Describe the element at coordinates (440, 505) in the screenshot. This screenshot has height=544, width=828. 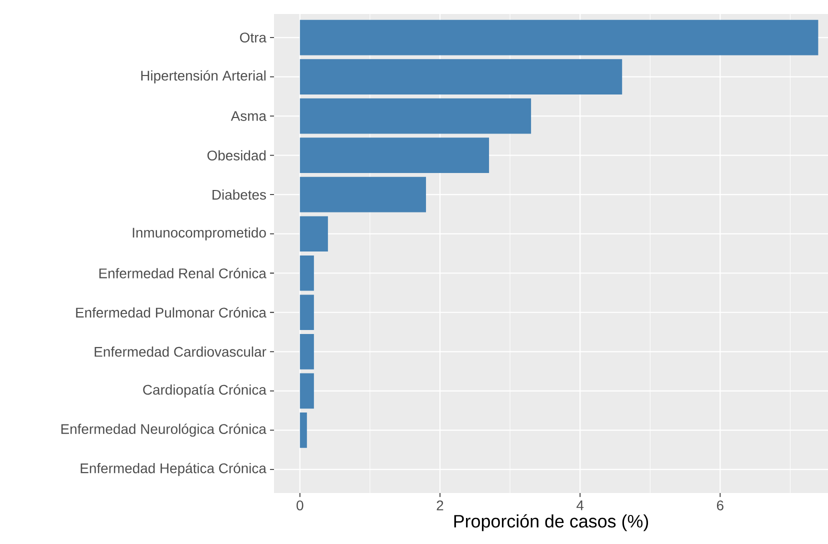
I see `x-tick-label: 2` at that location.